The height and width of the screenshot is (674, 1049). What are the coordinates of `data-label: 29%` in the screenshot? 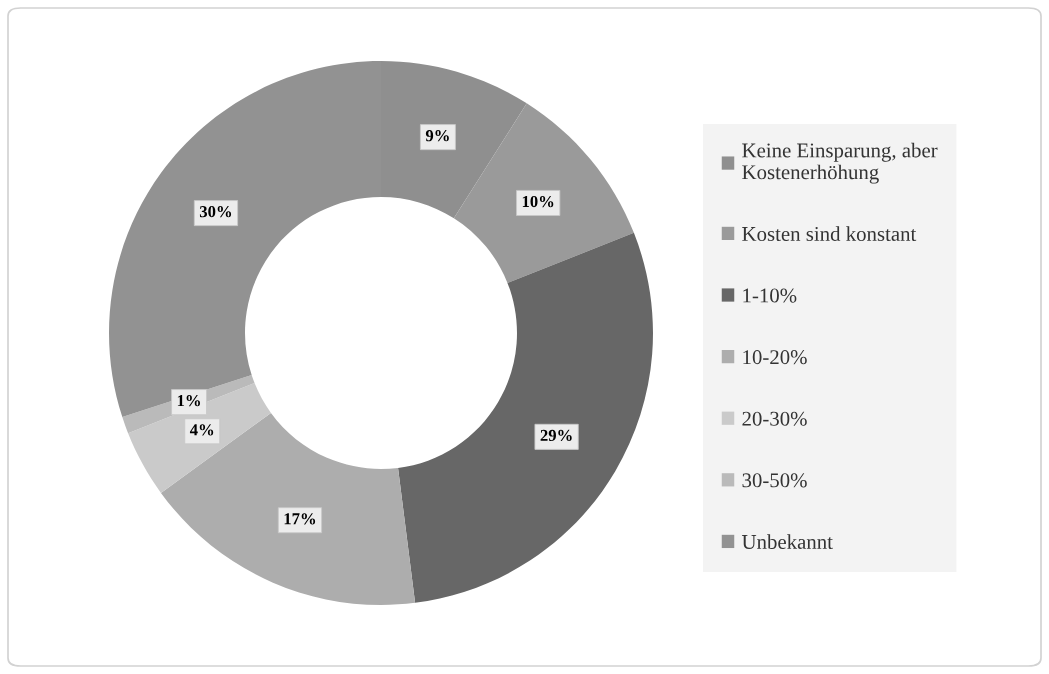 It's located at (556, 435).